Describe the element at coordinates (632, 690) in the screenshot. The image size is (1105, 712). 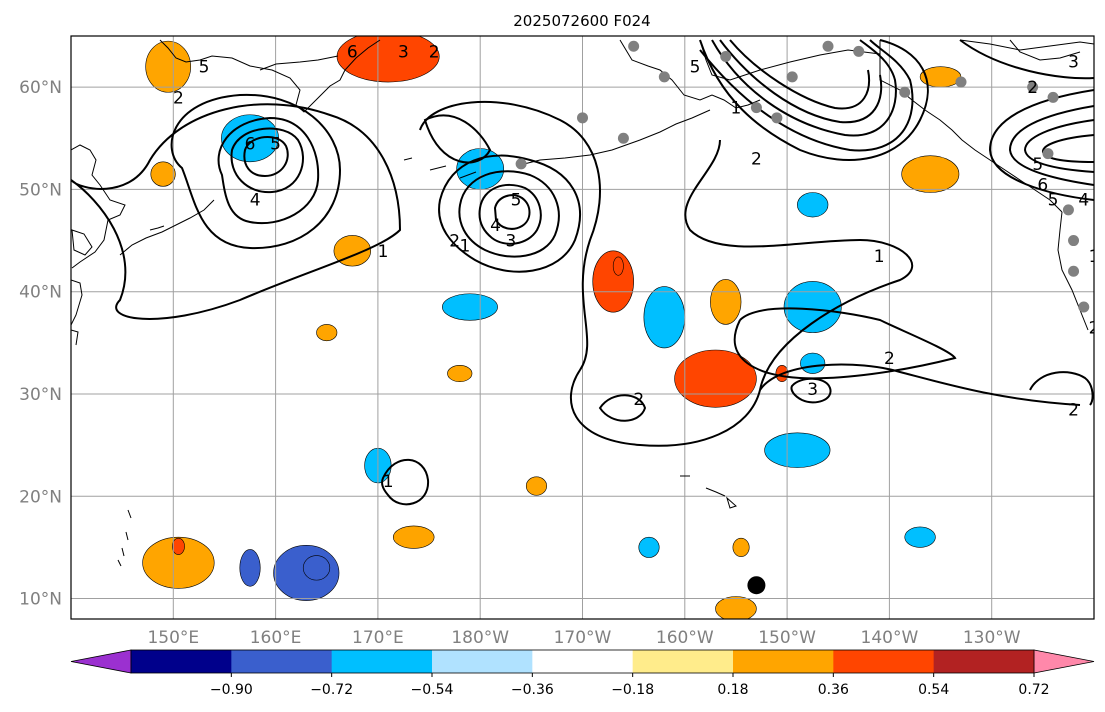
I see `colorbar-tick-label: −0.18` at that location.